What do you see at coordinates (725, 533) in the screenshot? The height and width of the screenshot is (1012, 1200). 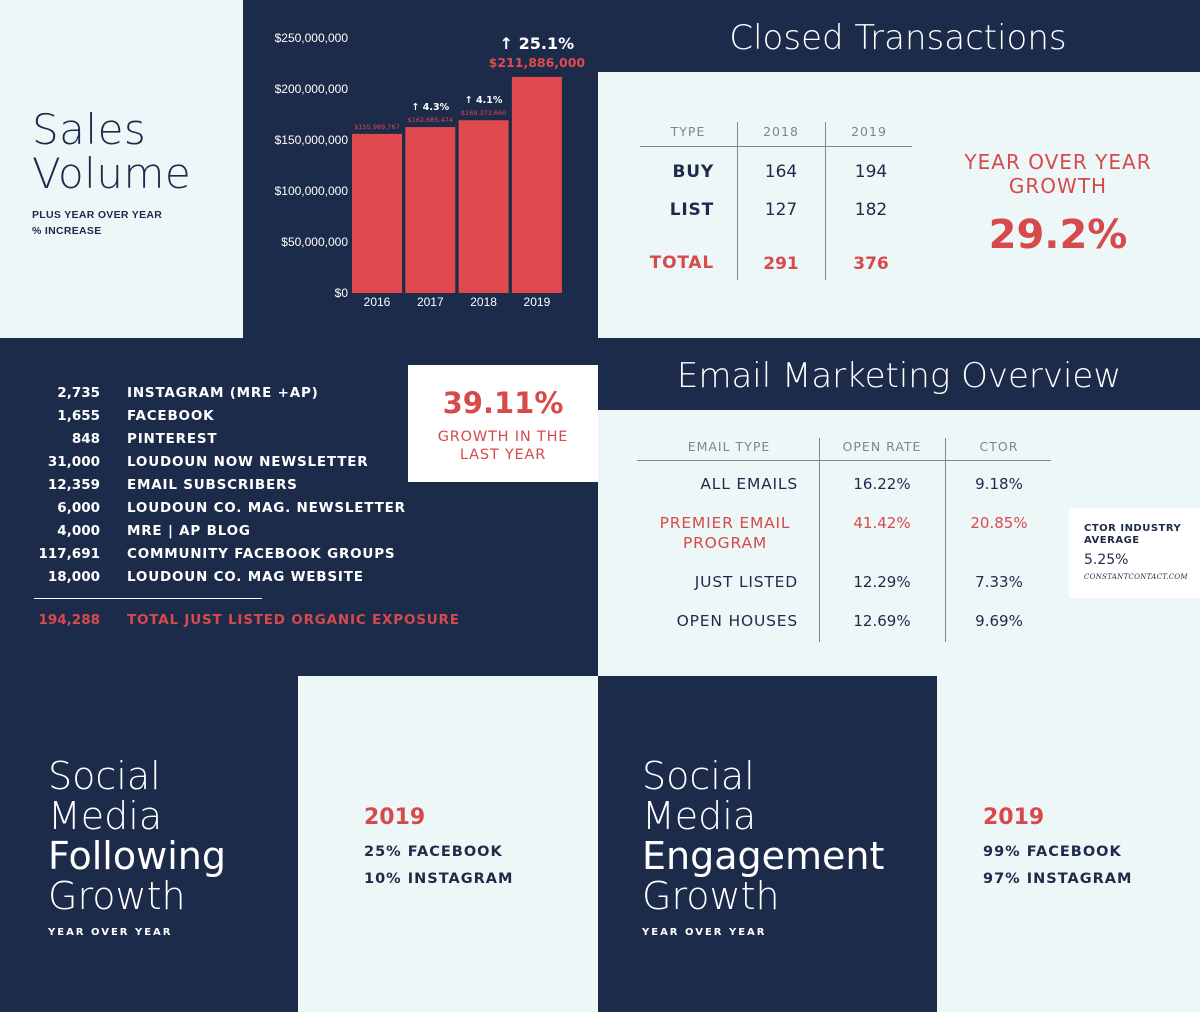 I see `email-row-type: PREMIER EMAIL PROGRAM` at bounding box center [725, 533].